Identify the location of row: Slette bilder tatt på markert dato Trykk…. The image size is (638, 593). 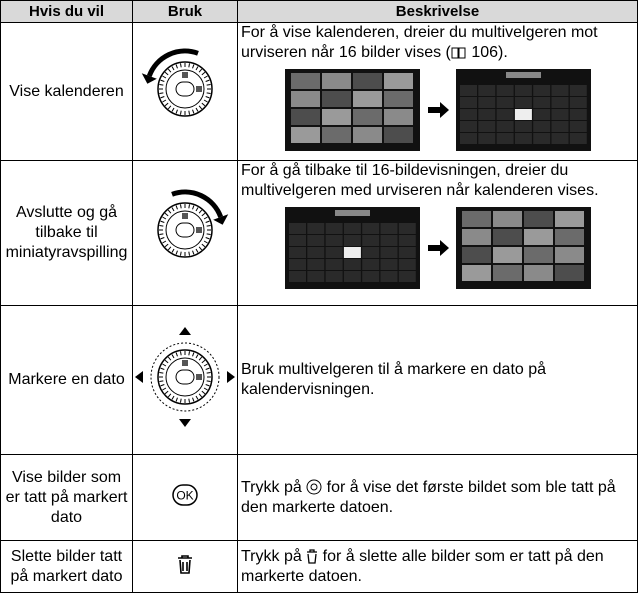
(319, 566).